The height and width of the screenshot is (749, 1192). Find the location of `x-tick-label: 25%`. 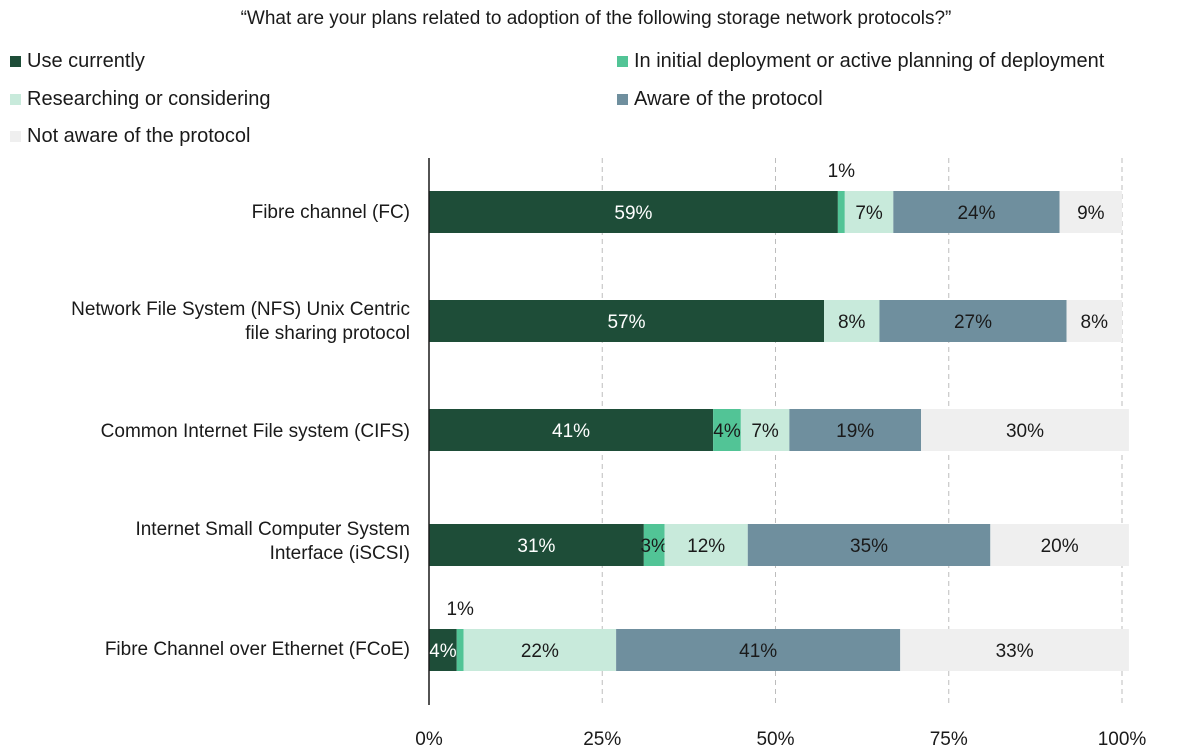

x-tick-label: 25% is located at coordinates (602, 739).